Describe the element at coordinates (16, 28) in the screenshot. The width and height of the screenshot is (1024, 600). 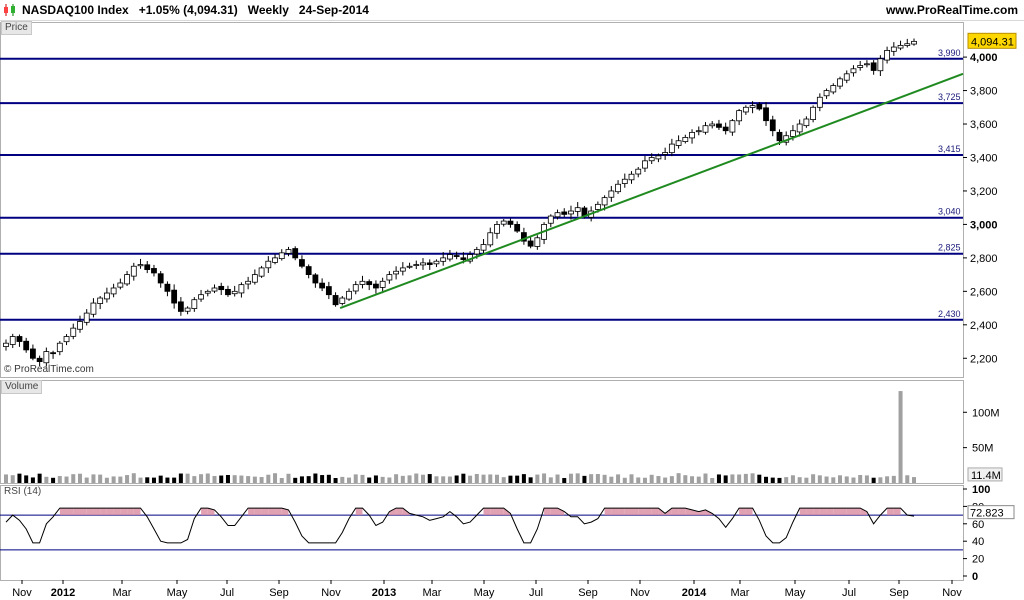
I see `price-panel-tag: Price` at that location.